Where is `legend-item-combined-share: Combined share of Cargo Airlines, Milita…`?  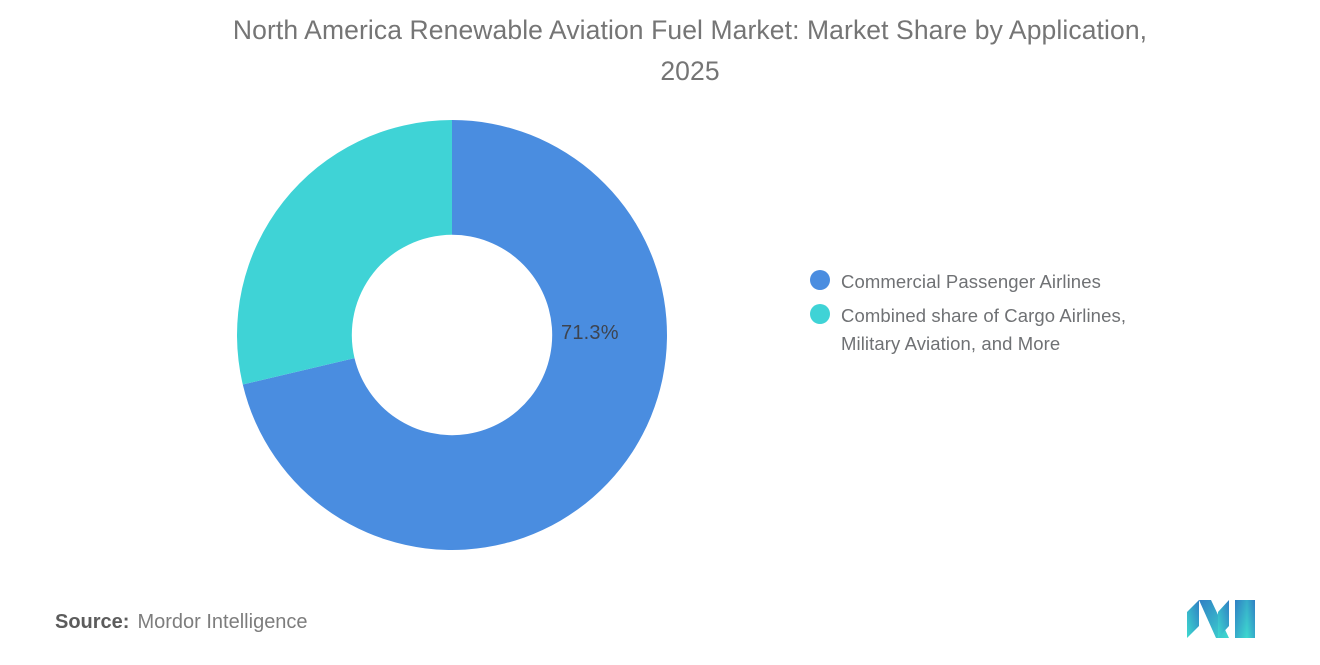
legend-item-combined-share: Combined share of Cargo Airlines, Milita… is located at coordinates (1030, 330).